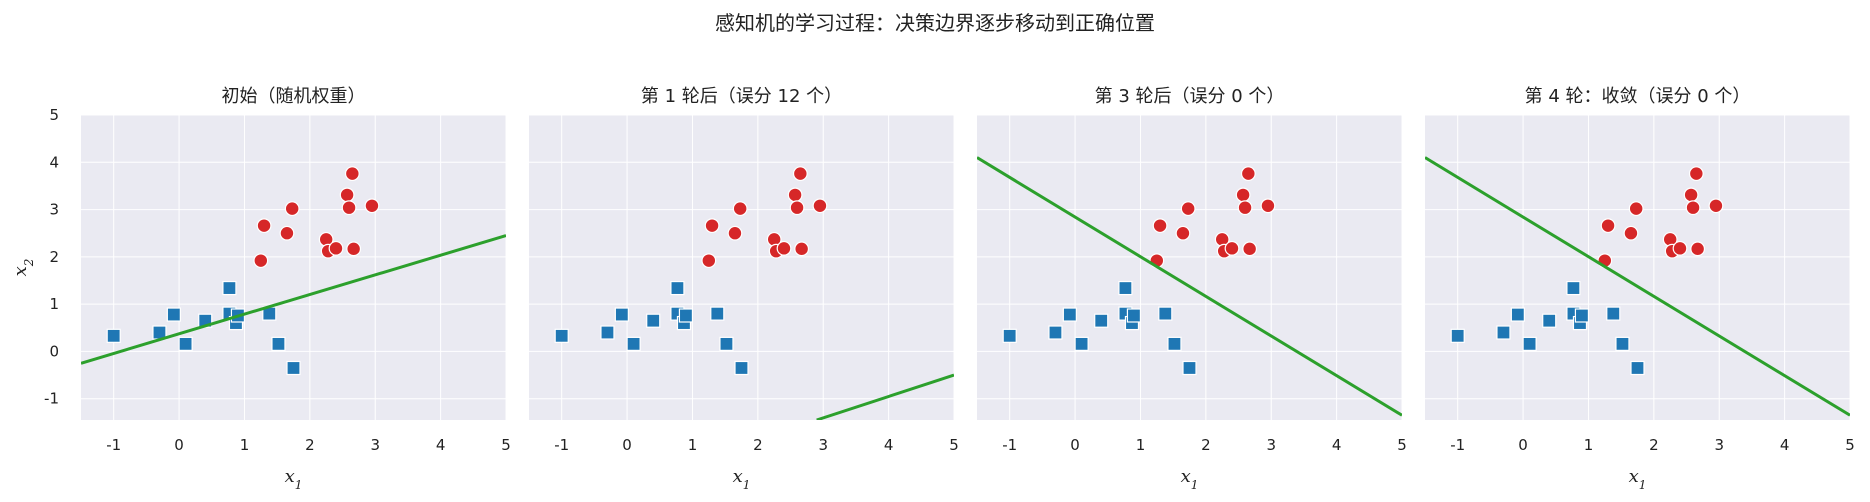 This screenshot has width=1870, height=502. I want to click on y-tick-label: 3, so click(54, 210).